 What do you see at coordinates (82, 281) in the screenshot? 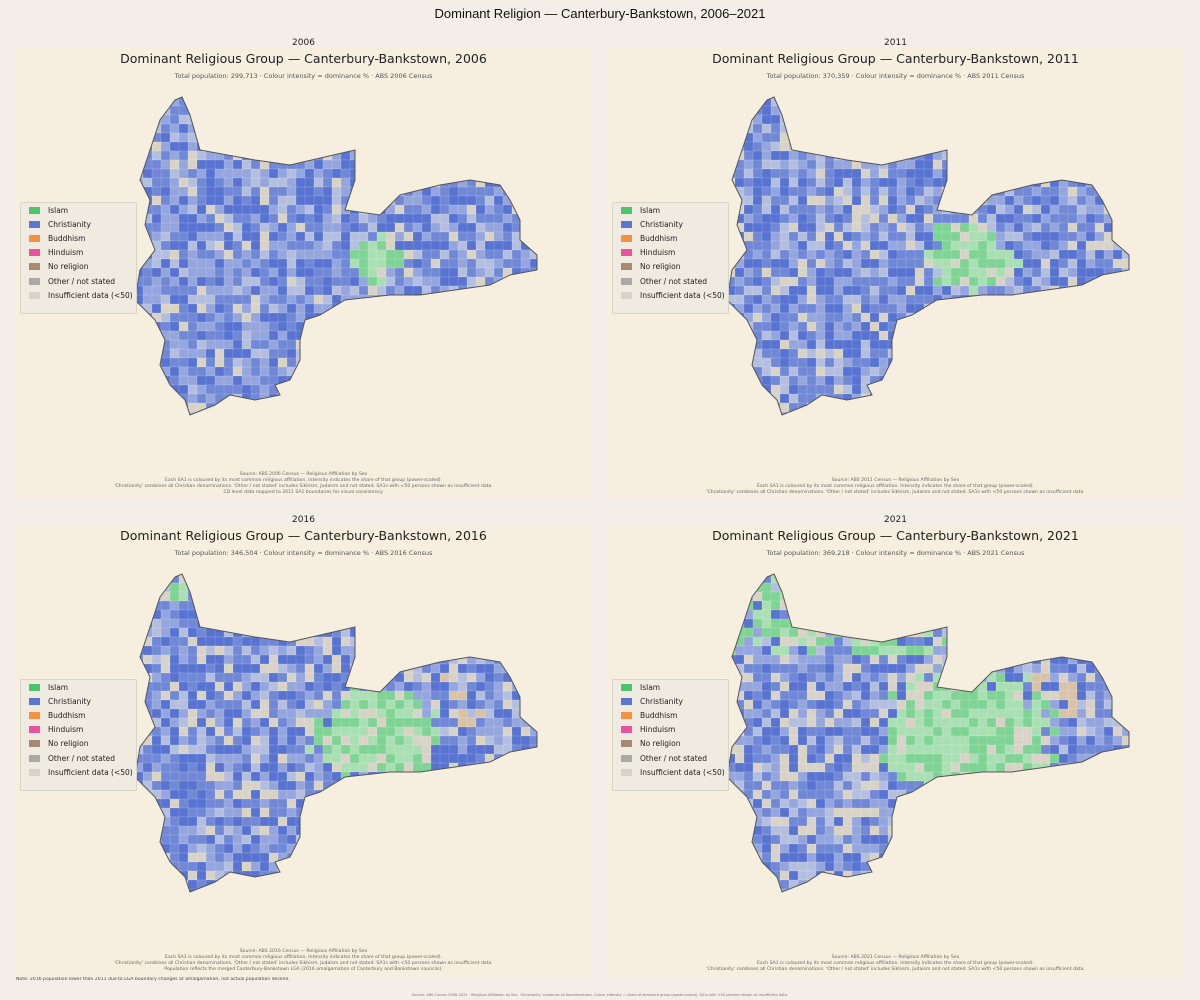
I see `legend-label: Other / not stated` at bounding box center [82, 281].